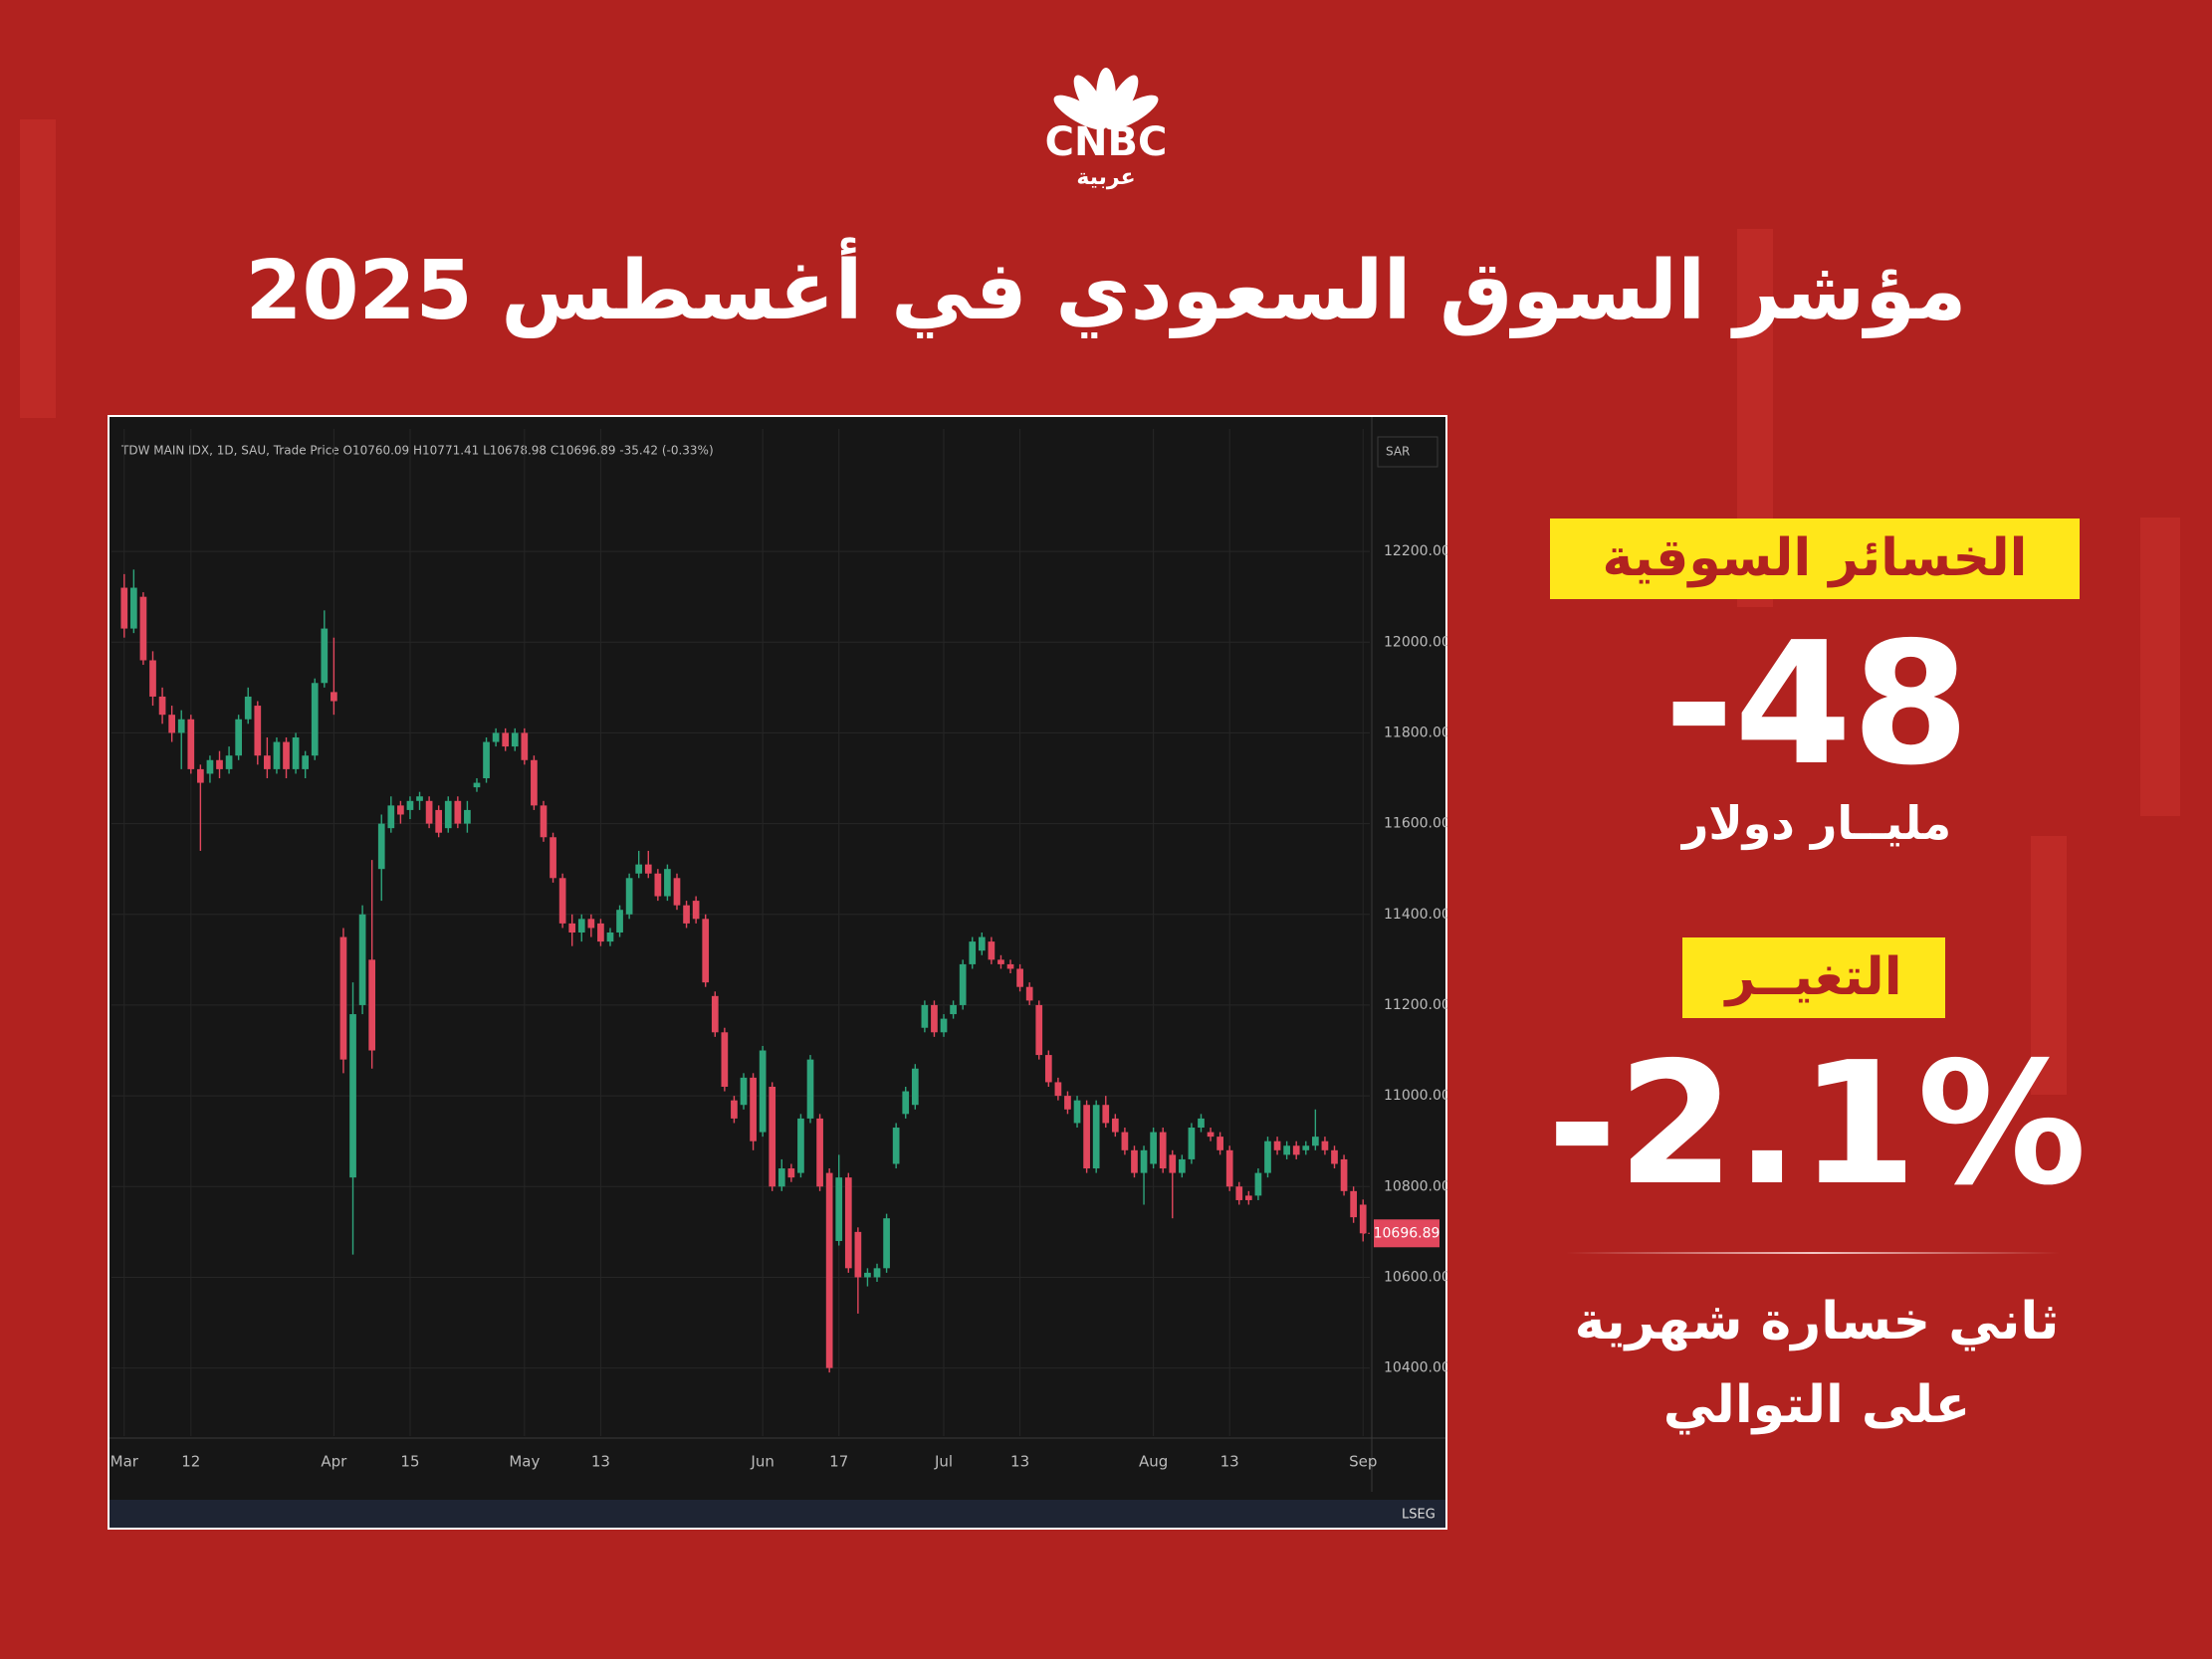  Describe the element at coordinates (1153, 1462) in the screenshot. I see `x-tick-label: Aug` at that location.